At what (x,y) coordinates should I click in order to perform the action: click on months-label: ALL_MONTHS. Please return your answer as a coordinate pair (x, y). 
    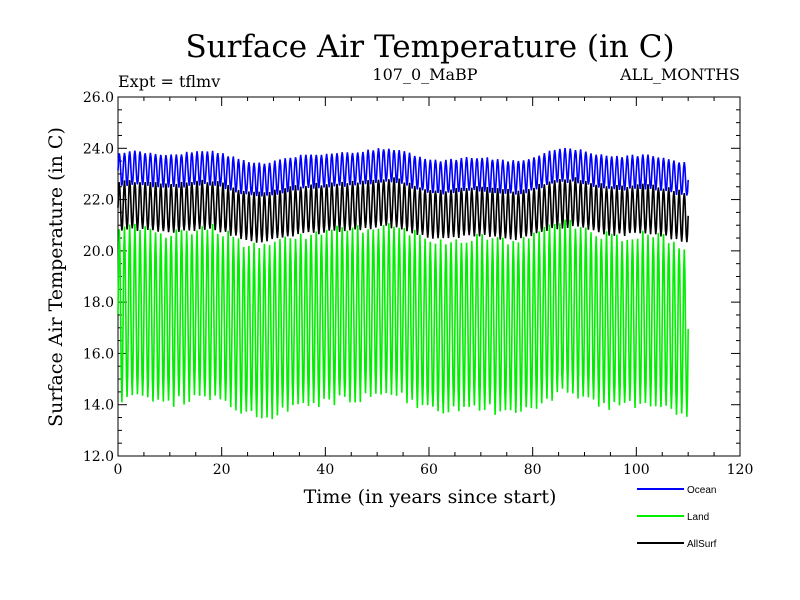
    Looking at the image, I should click on (679, 74).